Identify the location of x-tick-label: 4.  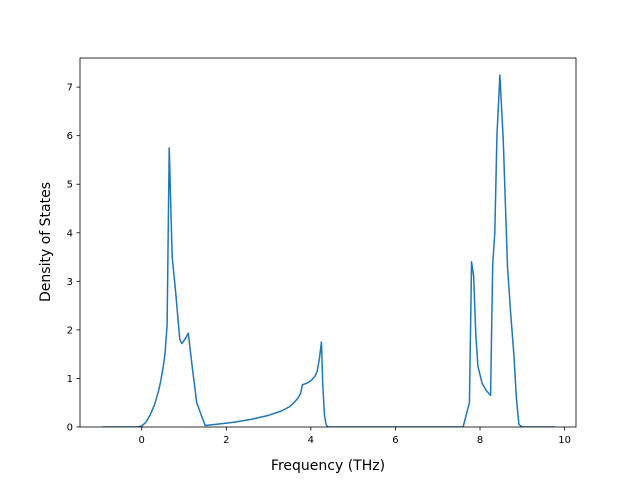
(311, 440).